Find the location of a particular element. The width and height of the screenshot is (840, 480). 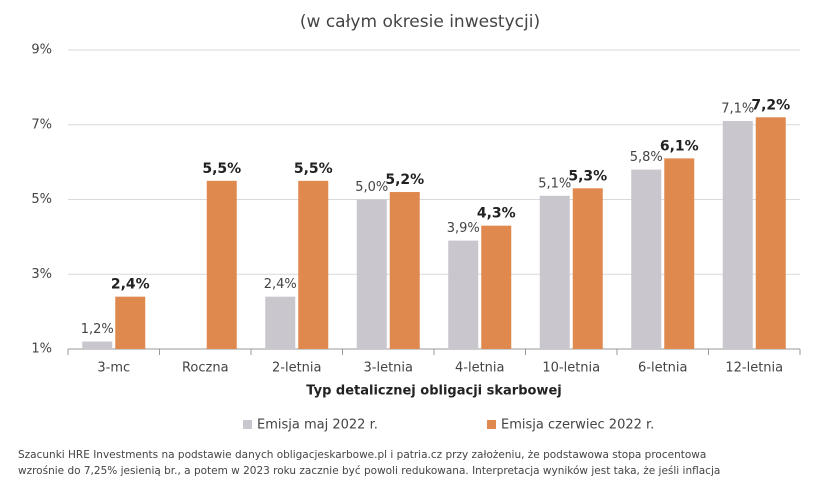

x-tick-label: 3-letnia is located at coordinates (389, 368).